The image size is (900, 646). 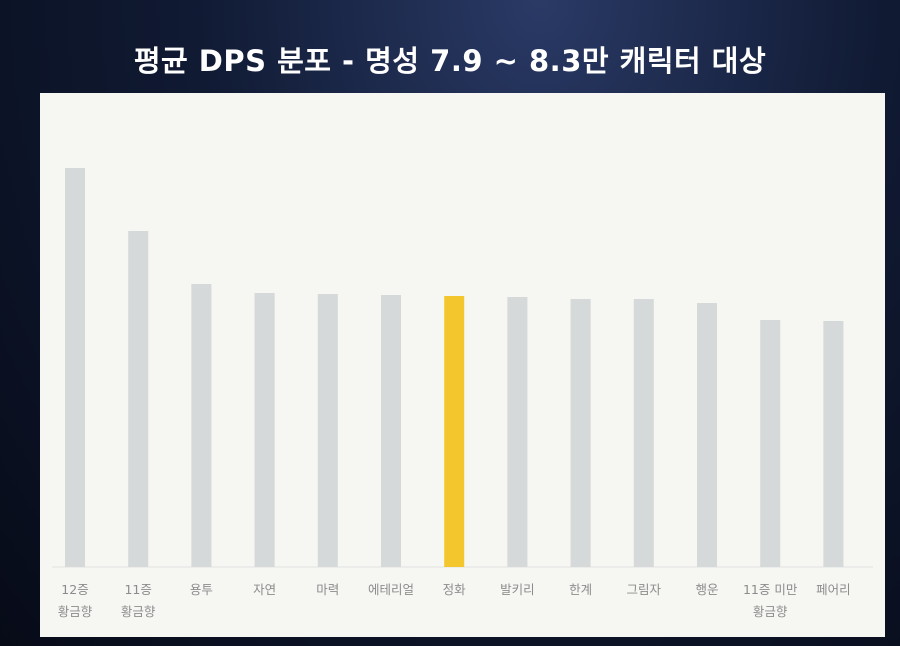 I want to click on x-tick-label: 용투, so click(x=201, y=589).